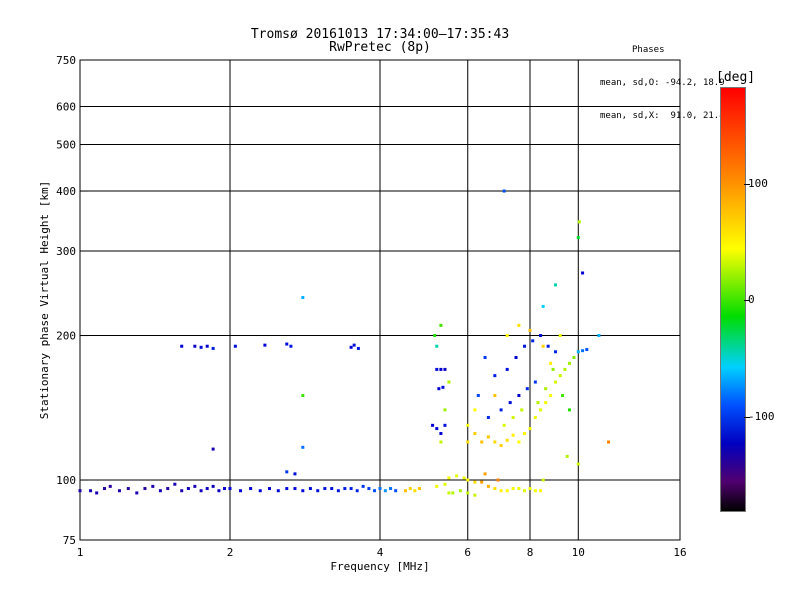  Describe the element at coordinates (761, 416) in the screenshot. I see `colorbar-tick-label: -100` at that location.